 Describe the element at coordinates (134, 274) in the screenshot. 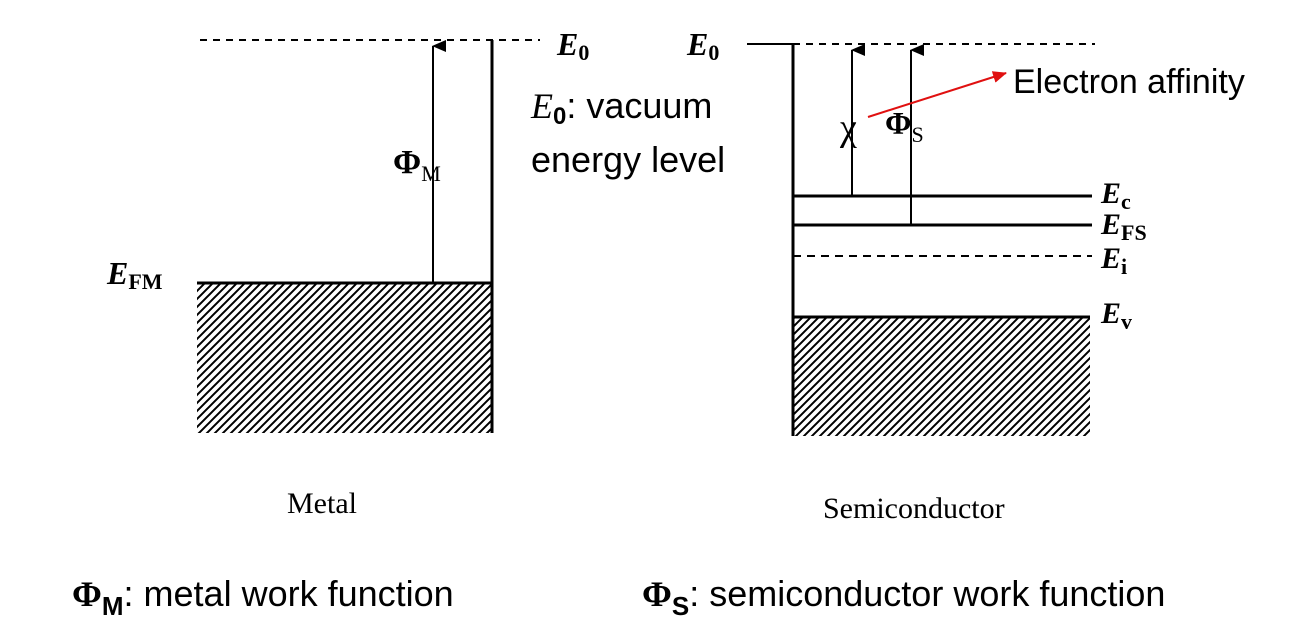

I see `metal-fermi-label: EFM` at that location.